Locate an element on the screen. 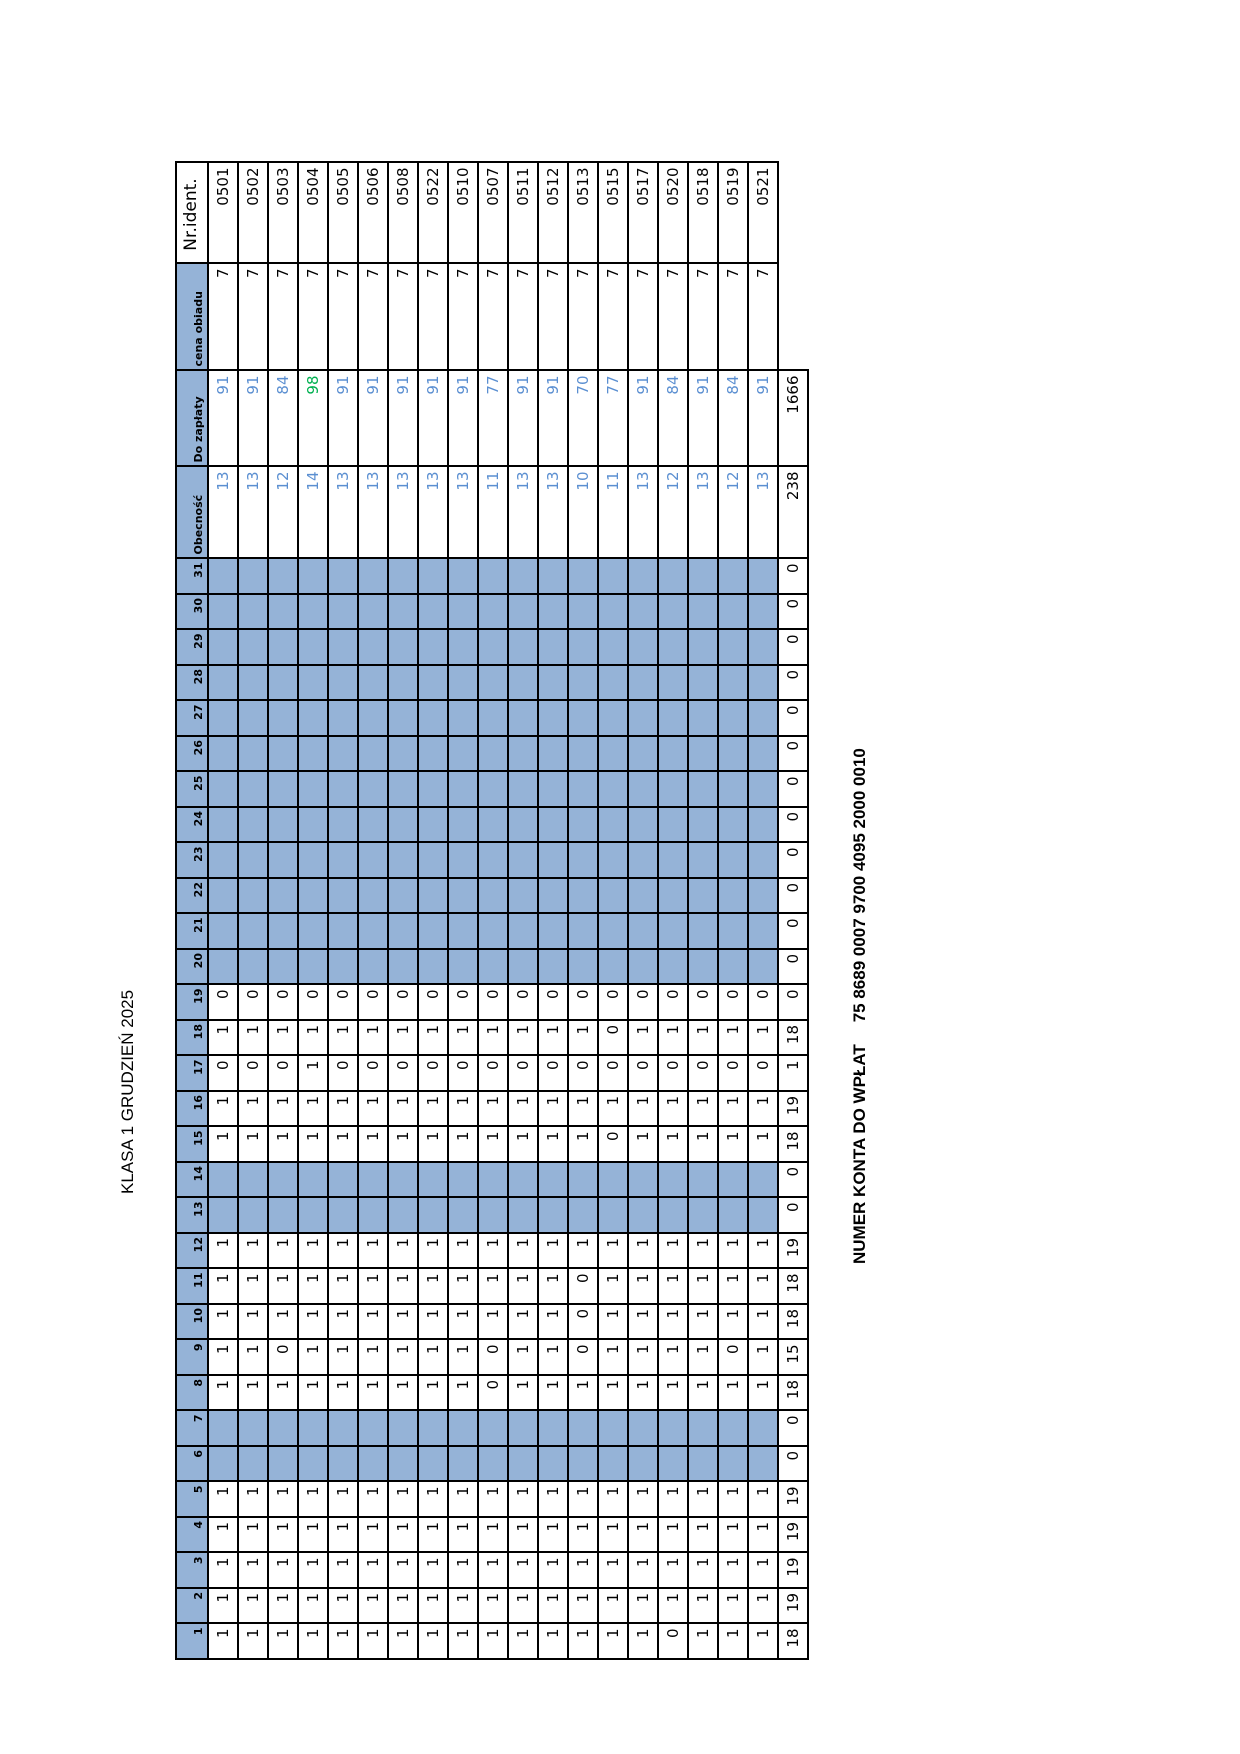 The image size is (1240, 1754). day-total-cell: 18 is located at coordinates (793, 1144).